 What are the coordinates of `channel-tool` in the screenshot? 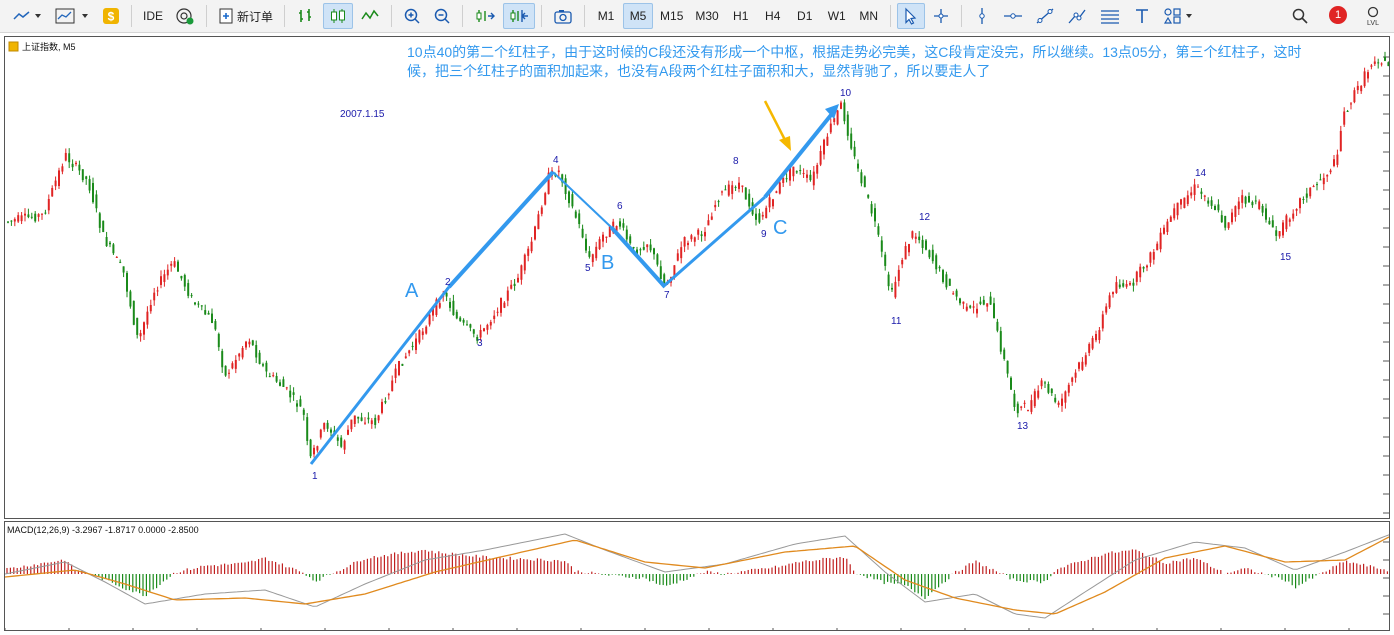 It's located at (1077, 16).